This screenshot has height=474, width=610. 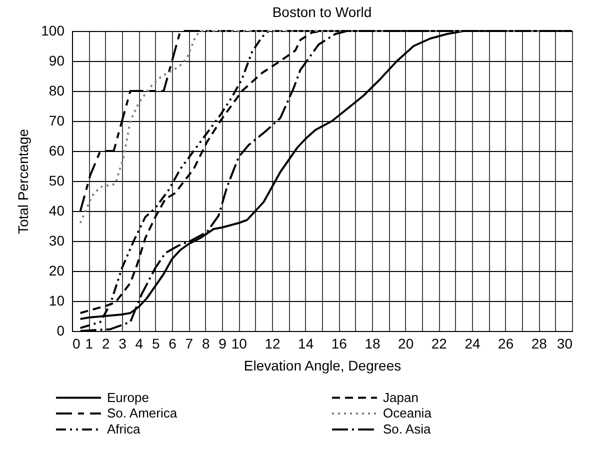 What do you see at coordinates (539, 344) in the screenshot?
I see `x-tick-label: 28` at bounding box center [539, 344].